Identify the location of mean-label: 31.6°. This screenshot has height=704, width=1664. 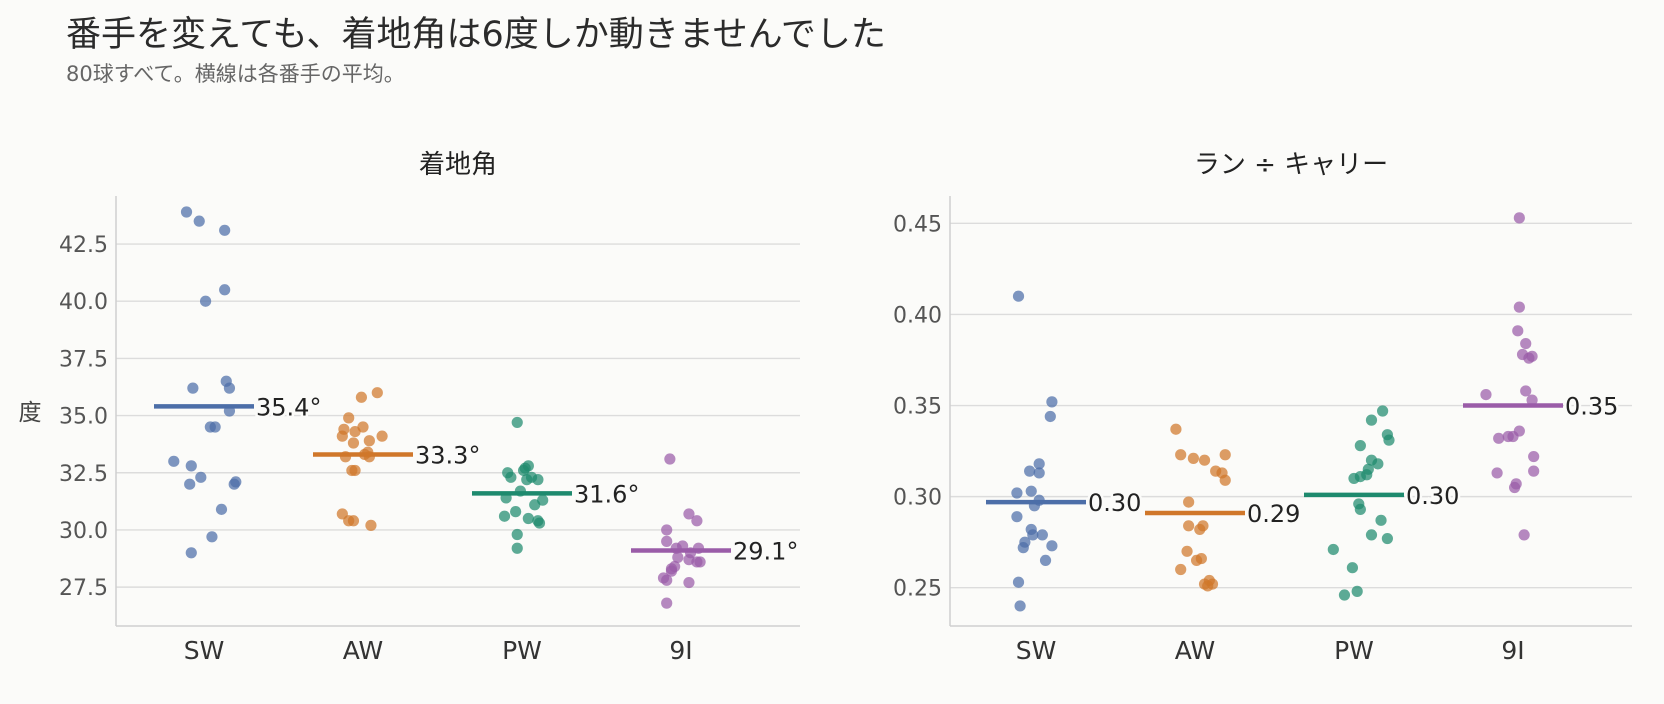
(606, 494).